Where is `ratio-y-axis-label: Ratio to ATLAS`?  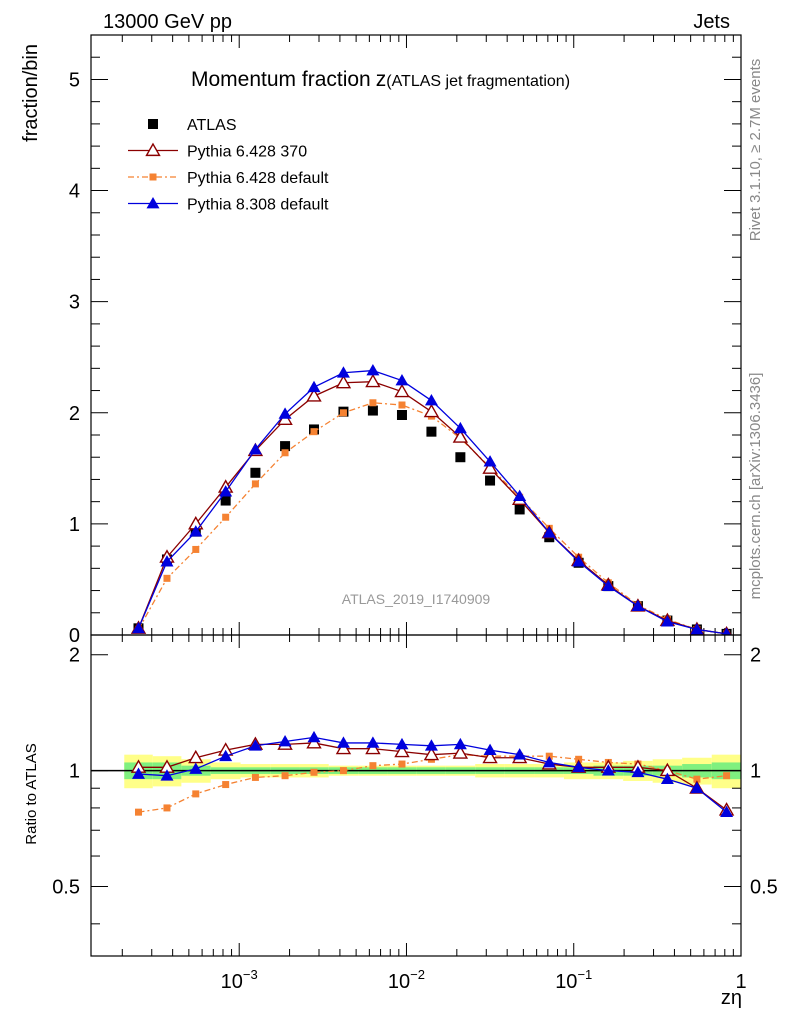 ratio-y-axis-label: Ratio to ATLAS is located at coordinates (31, 793).